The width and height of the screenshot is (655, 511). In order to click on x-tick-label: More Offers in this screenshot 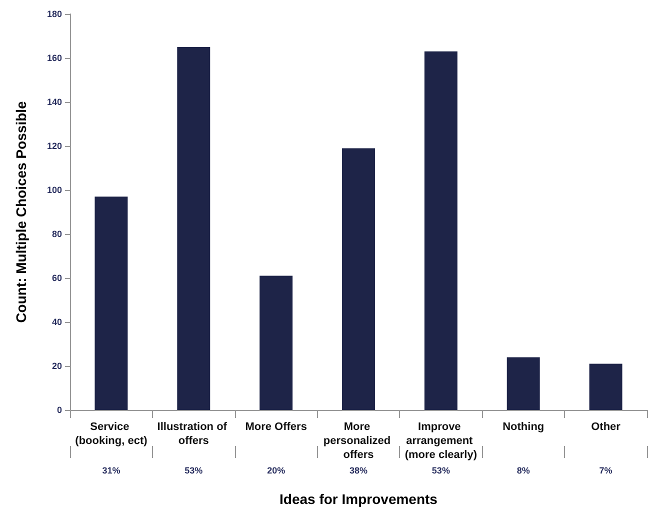, I will do `click(276, 427)`.